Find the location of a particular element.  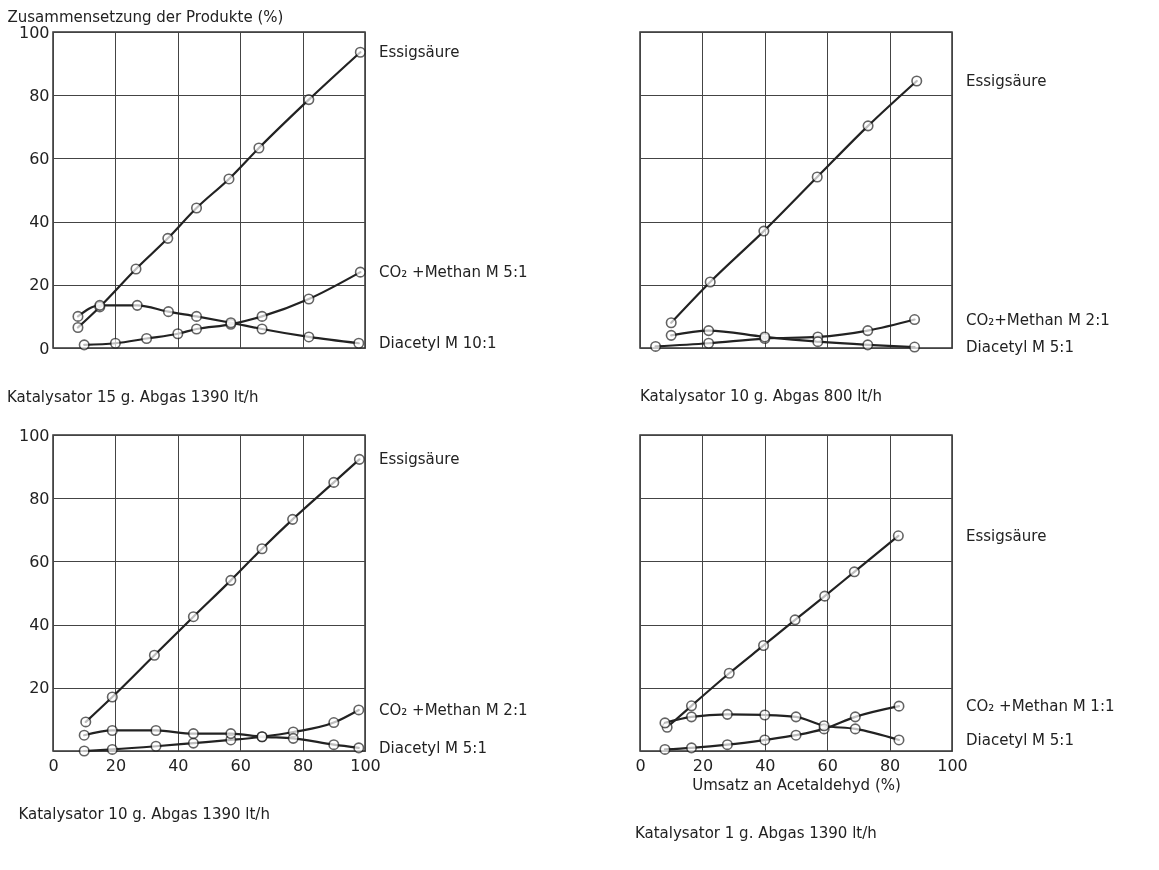

series-label: CO₂ +Methan M 5:1 is located at coordinates (453, 272).